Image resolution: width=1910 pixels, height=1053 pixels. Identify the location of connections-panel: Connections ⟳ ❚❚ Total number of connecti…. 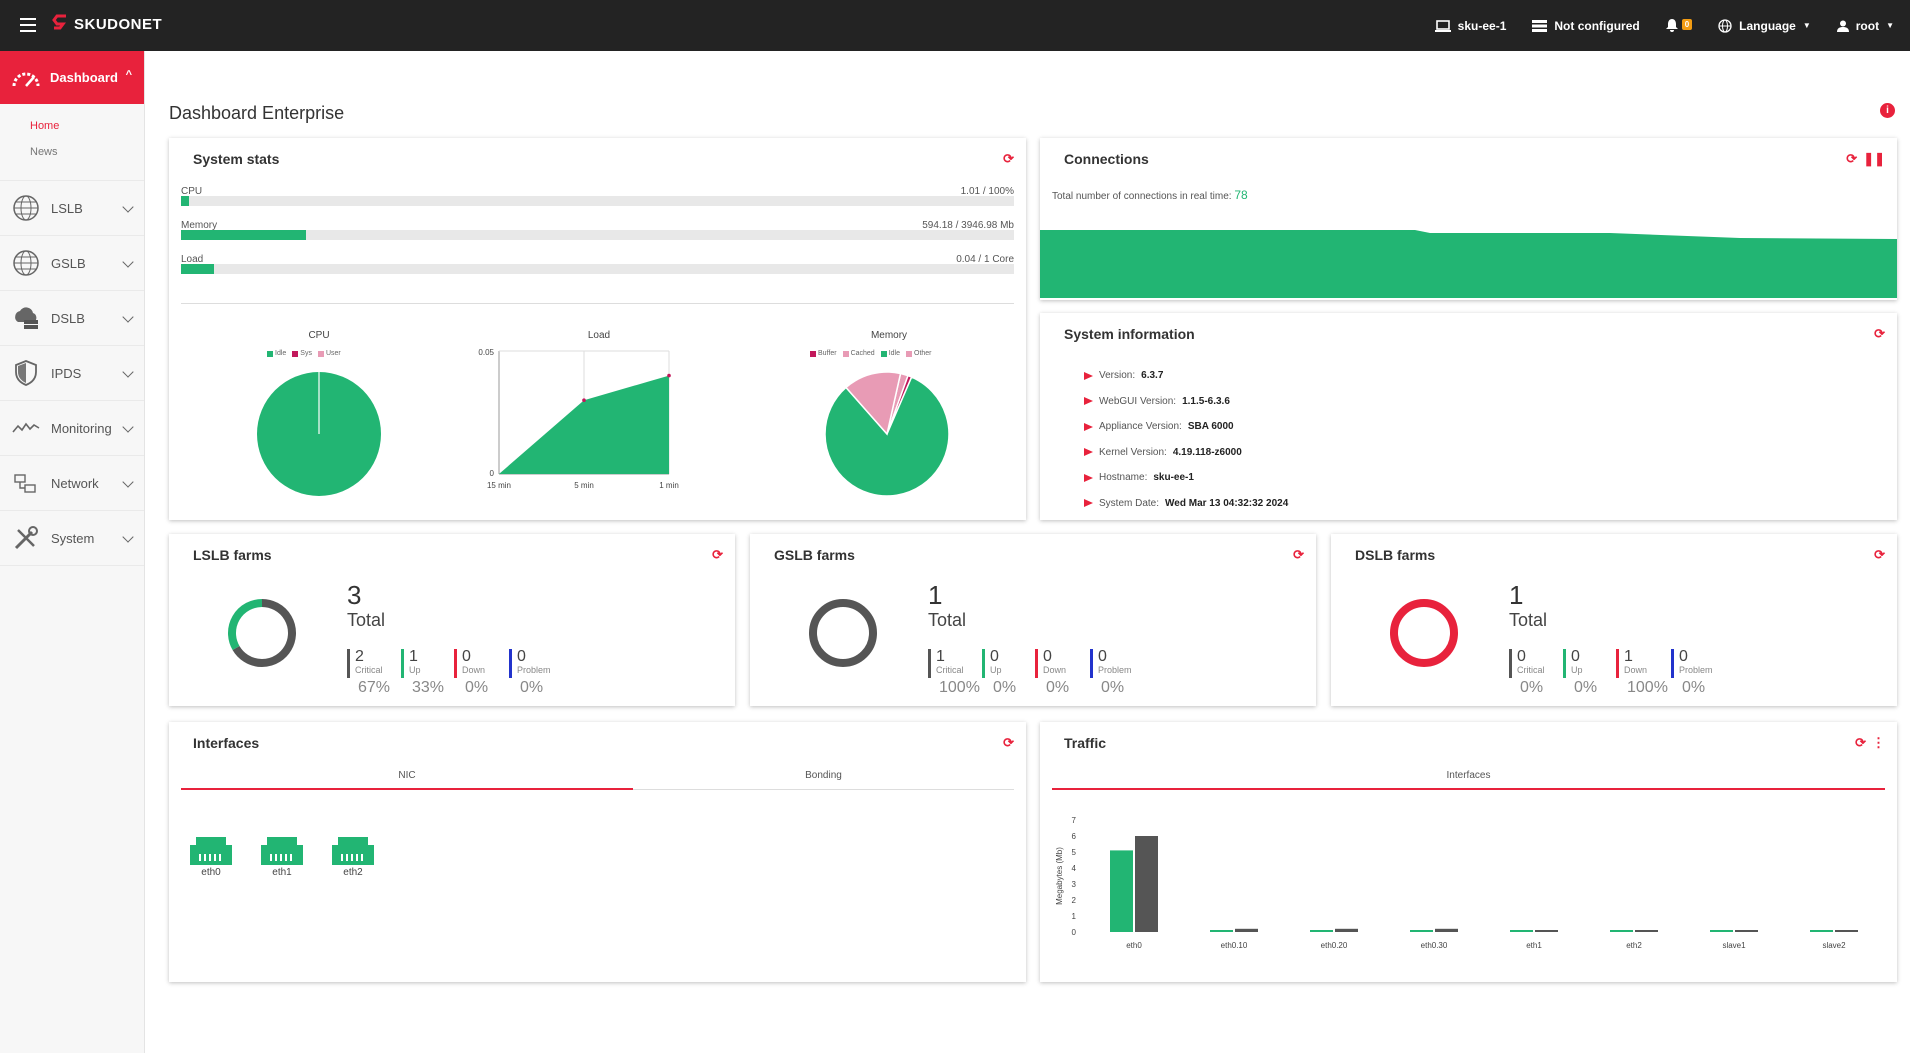
(1468, 219).